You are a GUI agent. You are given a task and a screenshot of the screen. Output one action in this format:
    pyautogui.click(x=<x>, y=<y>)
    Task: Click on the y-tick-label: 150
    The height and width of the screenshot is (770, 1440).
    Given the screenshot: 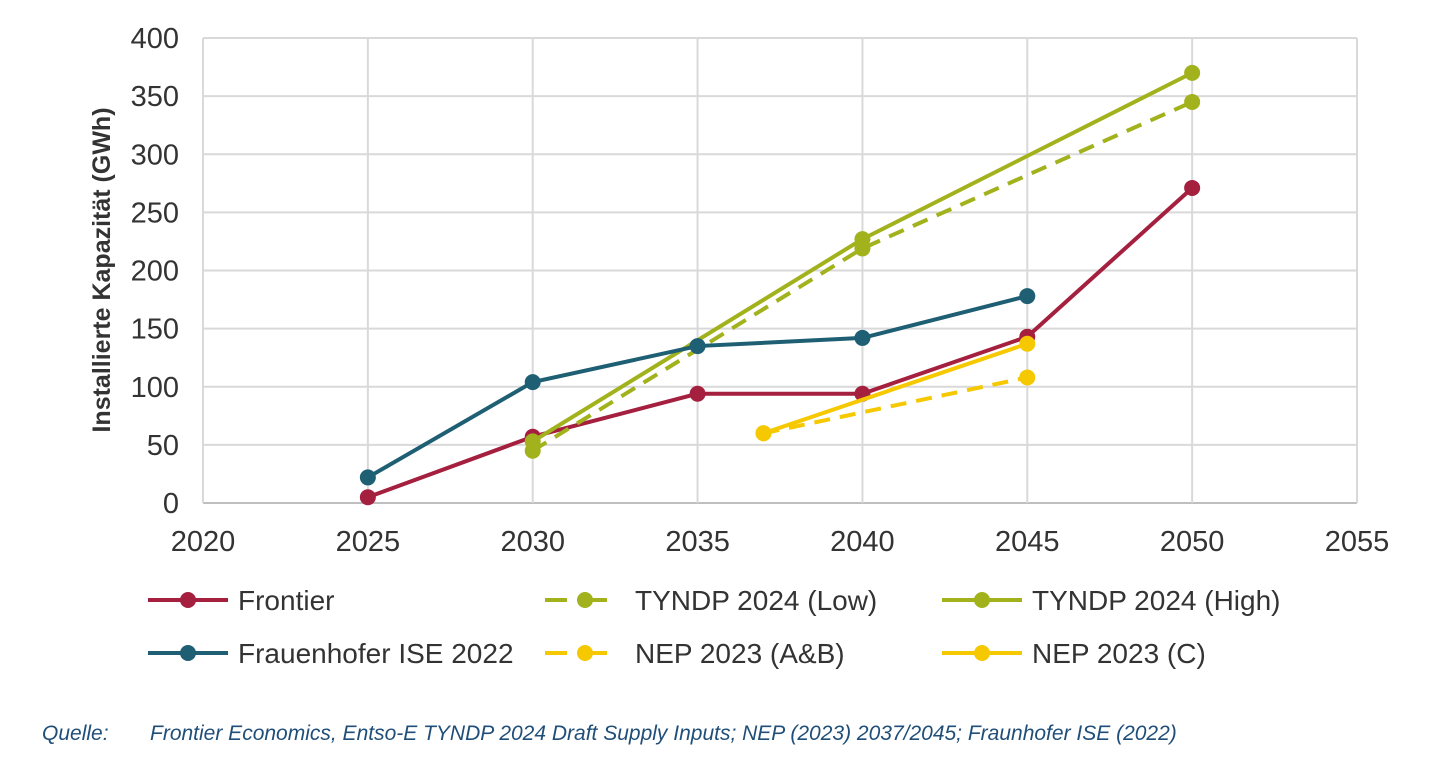 What is the action you would take?
    pyautogui.click(x=155, y=330)
    